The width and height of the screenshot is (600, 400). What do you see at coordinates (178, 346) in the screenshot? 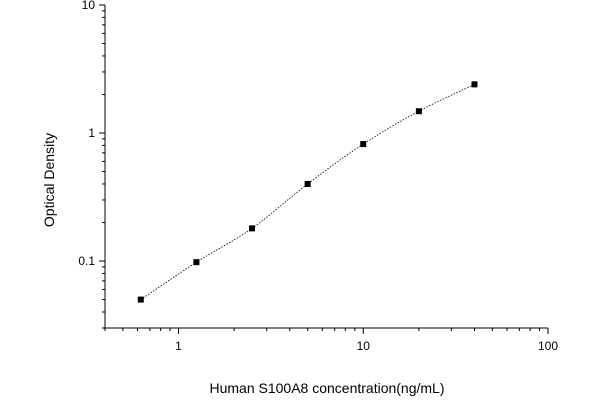
I see `x-tick-label: 1` at bounding box center [178, 346].